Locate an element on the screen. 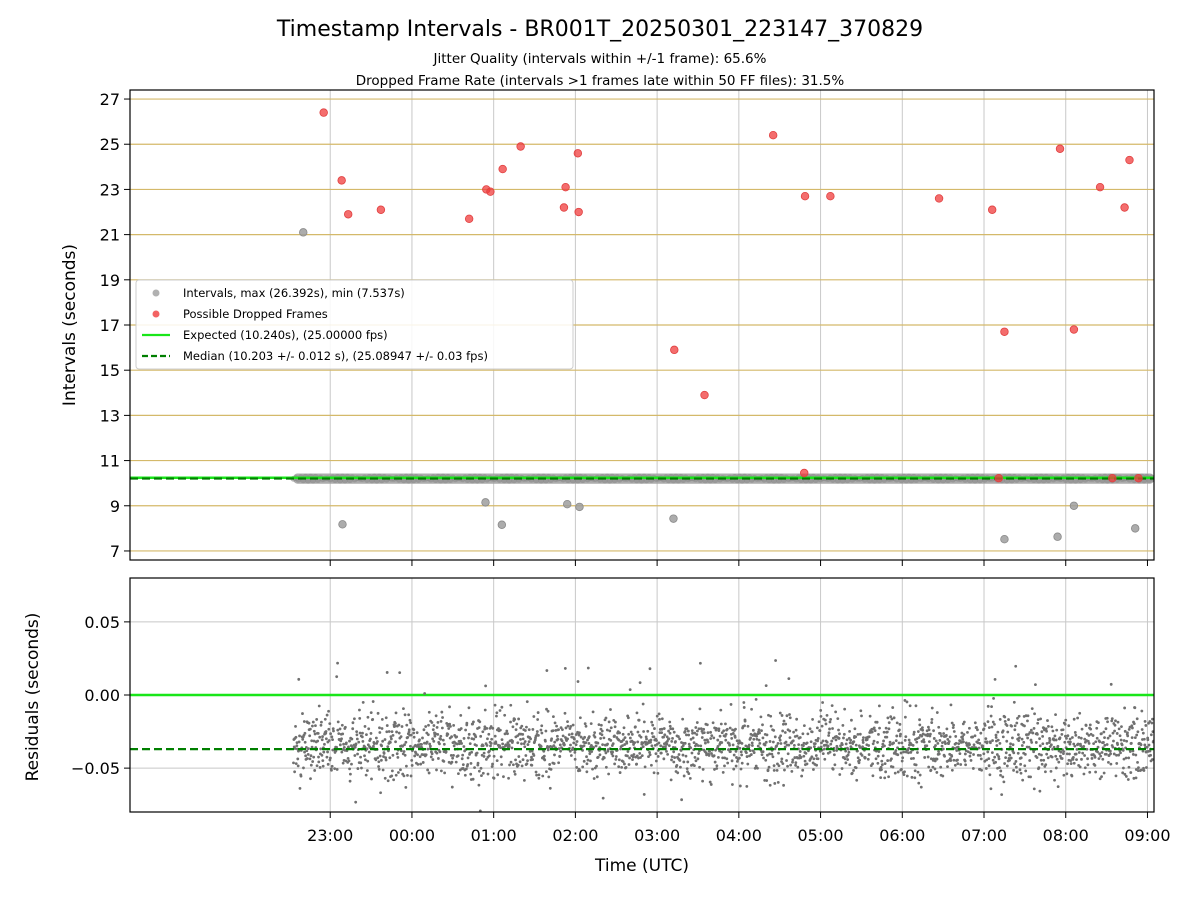 The height and width of the screenshot is (900, 1200). bottom-x-tick-label: 23:00 is located at coordinates (330, 835).